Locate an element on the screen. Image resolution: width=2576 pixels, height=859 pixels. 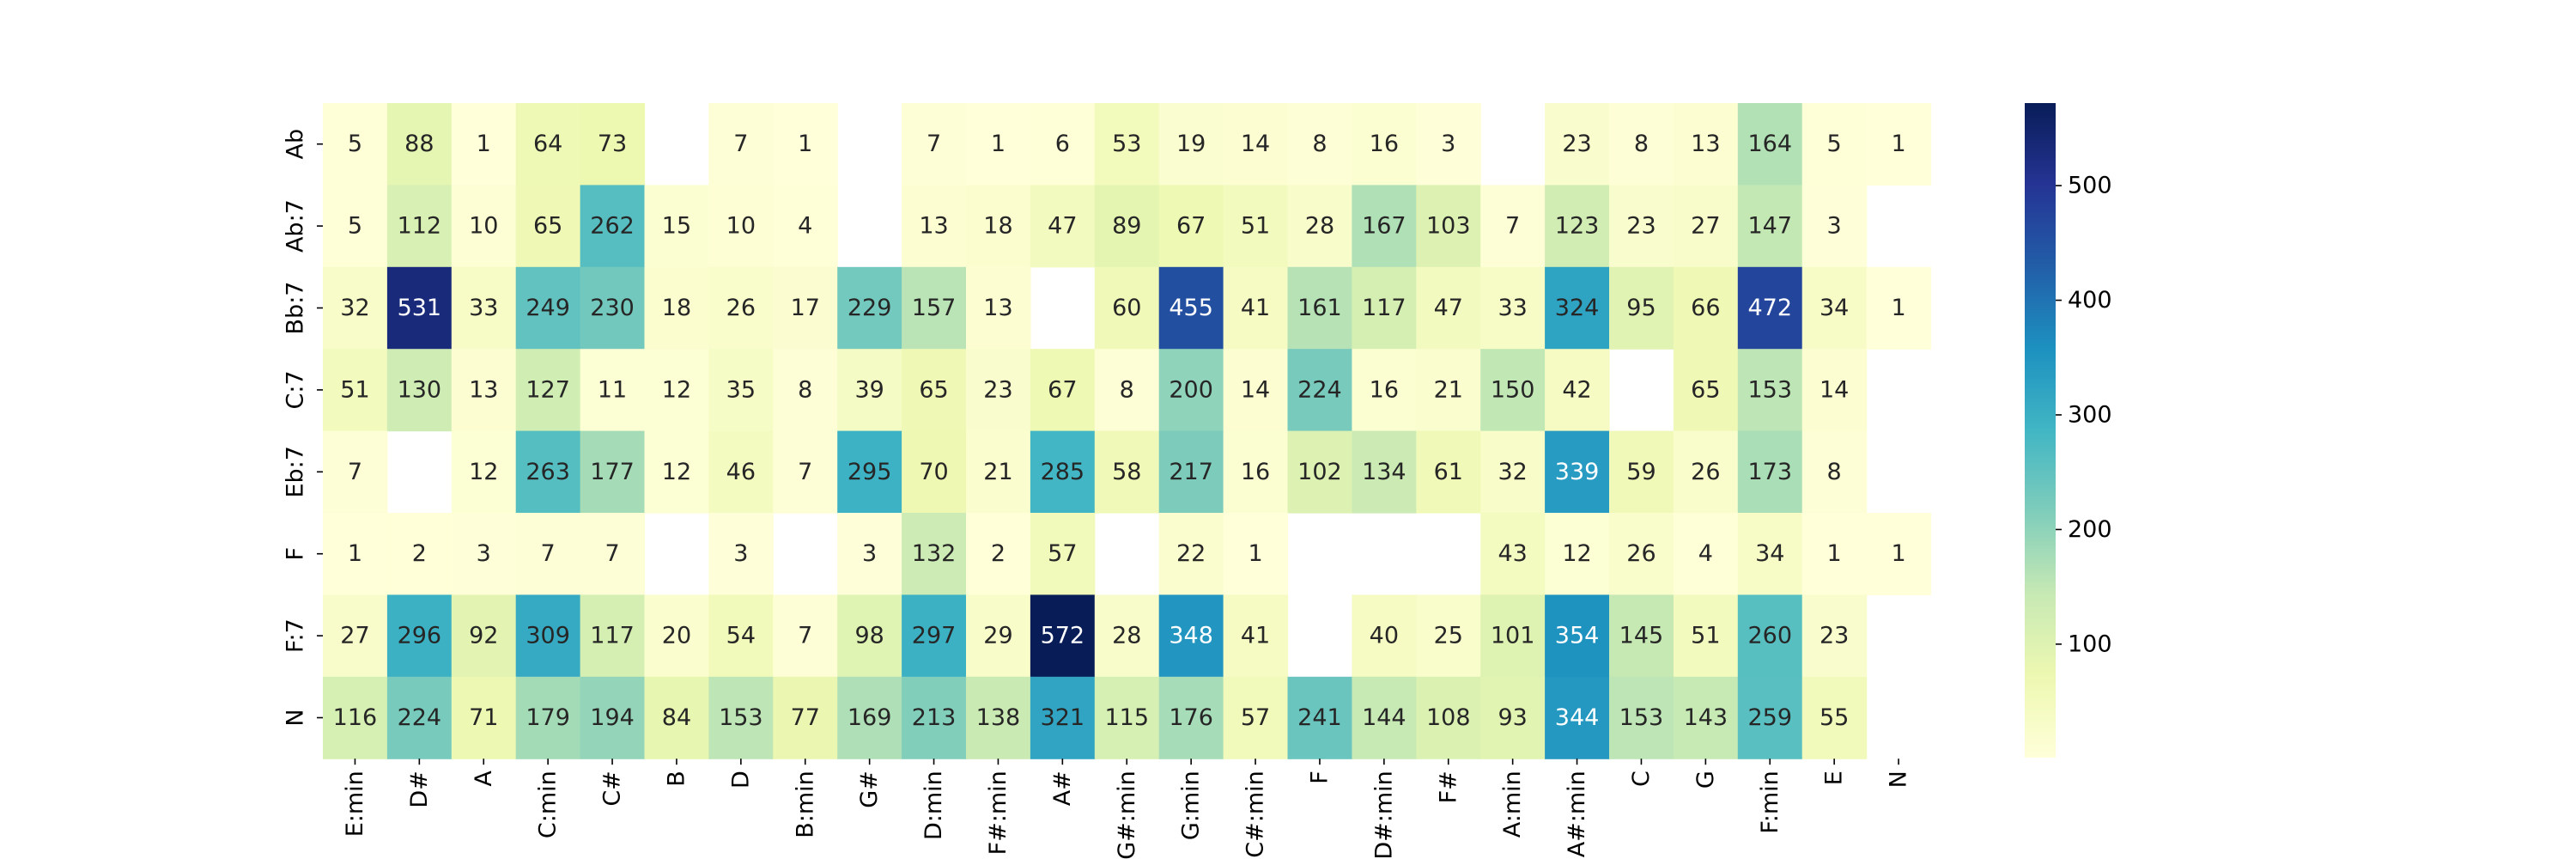
x-tick-label: A# is located at coordinates (1063, 788).